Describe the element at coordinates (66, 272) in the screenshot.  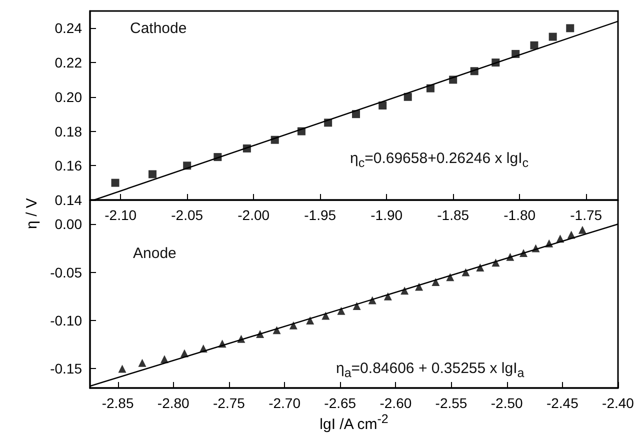
I see `y-tick-label: -0.05` at that location.